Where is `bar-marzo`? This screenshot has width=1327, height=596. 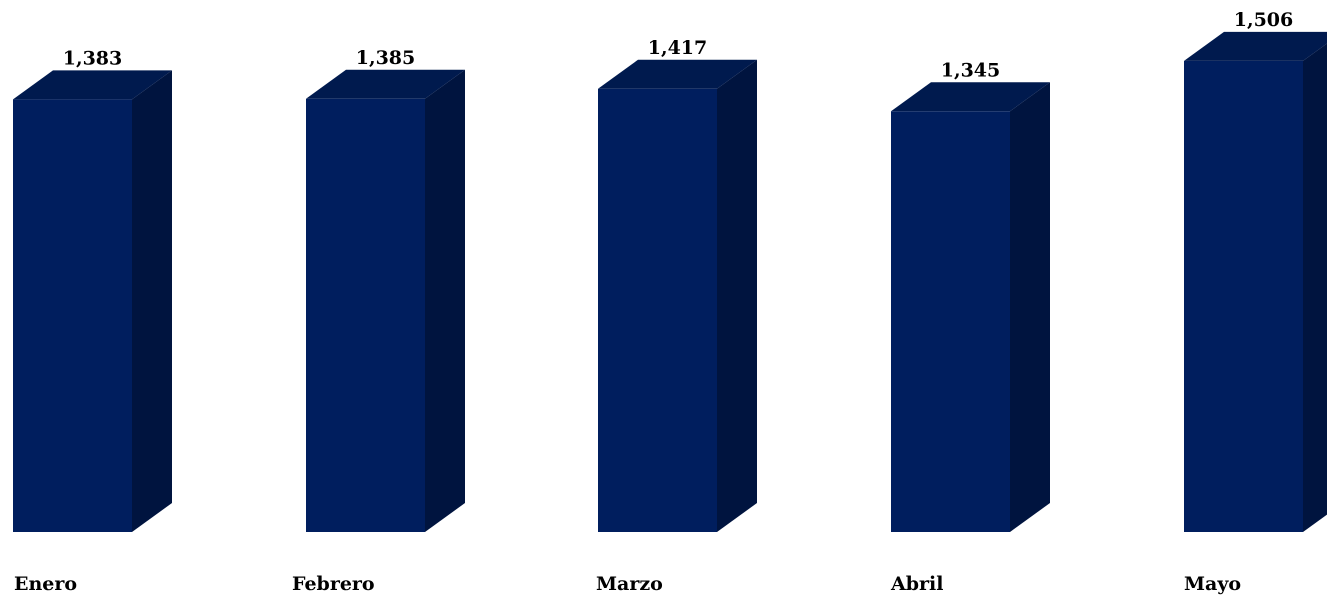 bar-marzo is located at coordinates (677, 296).